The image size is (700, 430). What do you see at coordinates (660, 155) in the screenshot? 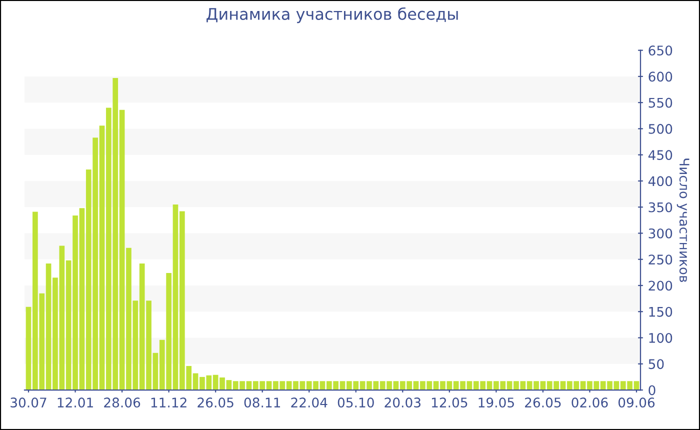
I see `y-tick-label: 450` at bounding box center [660, 155].